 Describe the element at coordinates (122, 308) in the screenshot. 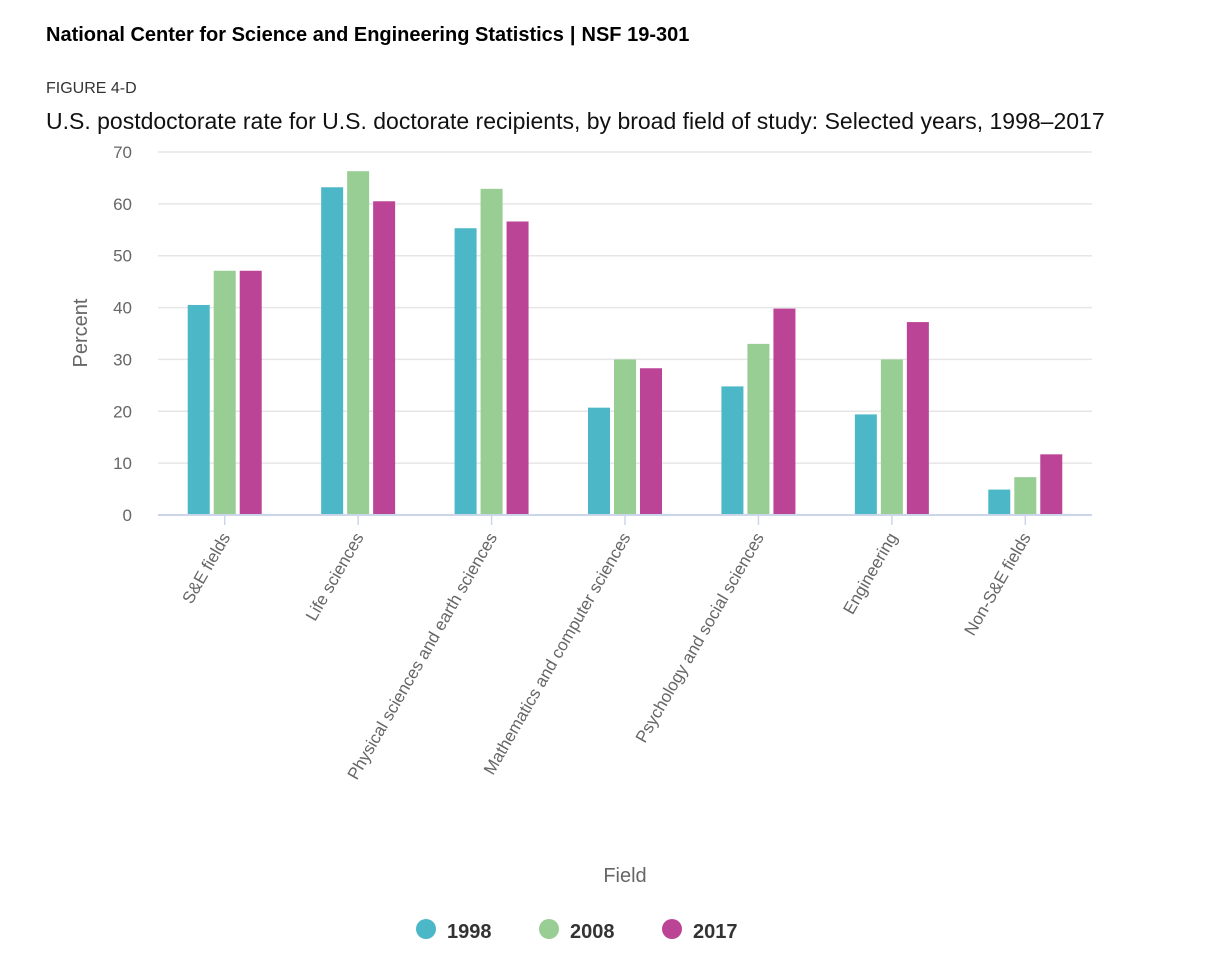

I see `y-tick-label: 40` at that location.